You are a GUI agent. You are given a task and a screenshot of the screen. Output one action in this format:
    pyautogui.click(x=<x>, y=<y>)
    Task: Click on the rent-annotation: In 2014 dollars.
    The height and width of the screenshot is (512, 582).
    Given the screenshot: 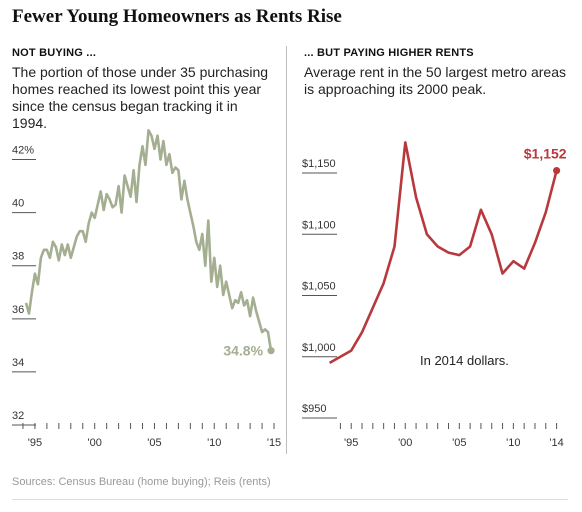 What is the action you would take?
    pyautogui.click(x=464, y=360)
    